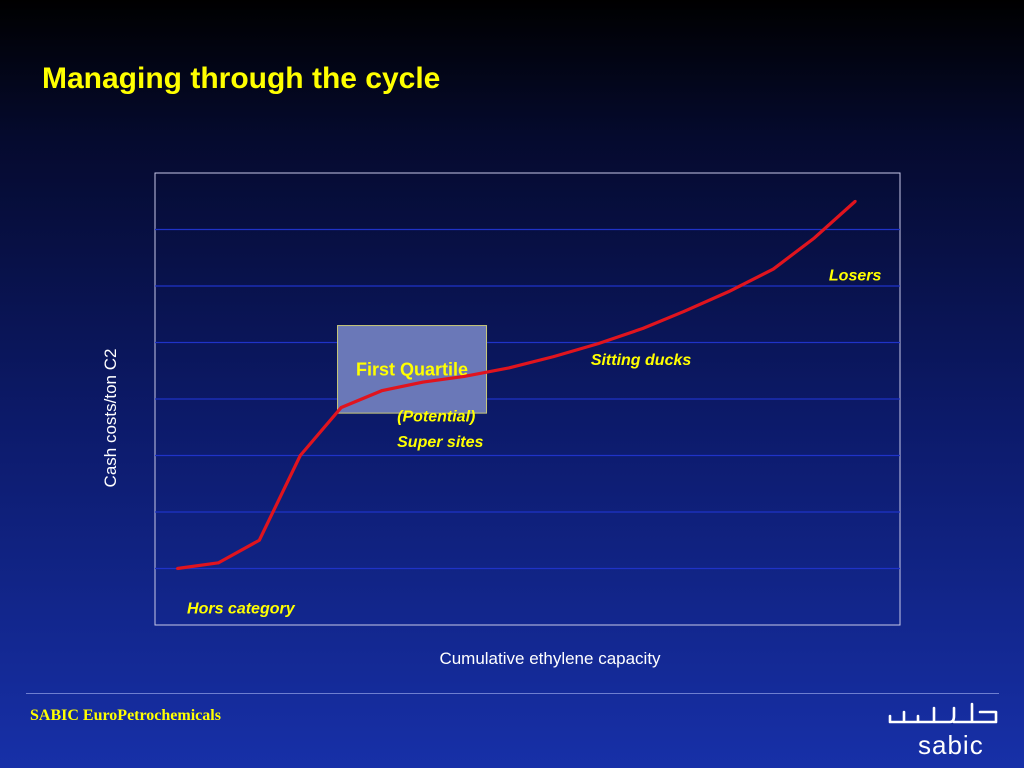 The width and height of the screenshot is (1024, 768). I want to click on annotation-hors-category: Hors category, so click(241, 609).